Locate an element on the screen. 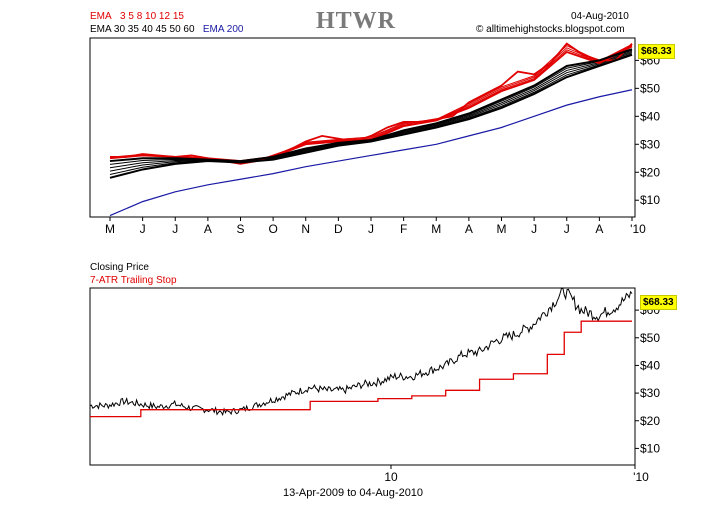 This screenshot has height=523, width=702. closing-price-legend: Closing Price is located at coordinates (119, 267).